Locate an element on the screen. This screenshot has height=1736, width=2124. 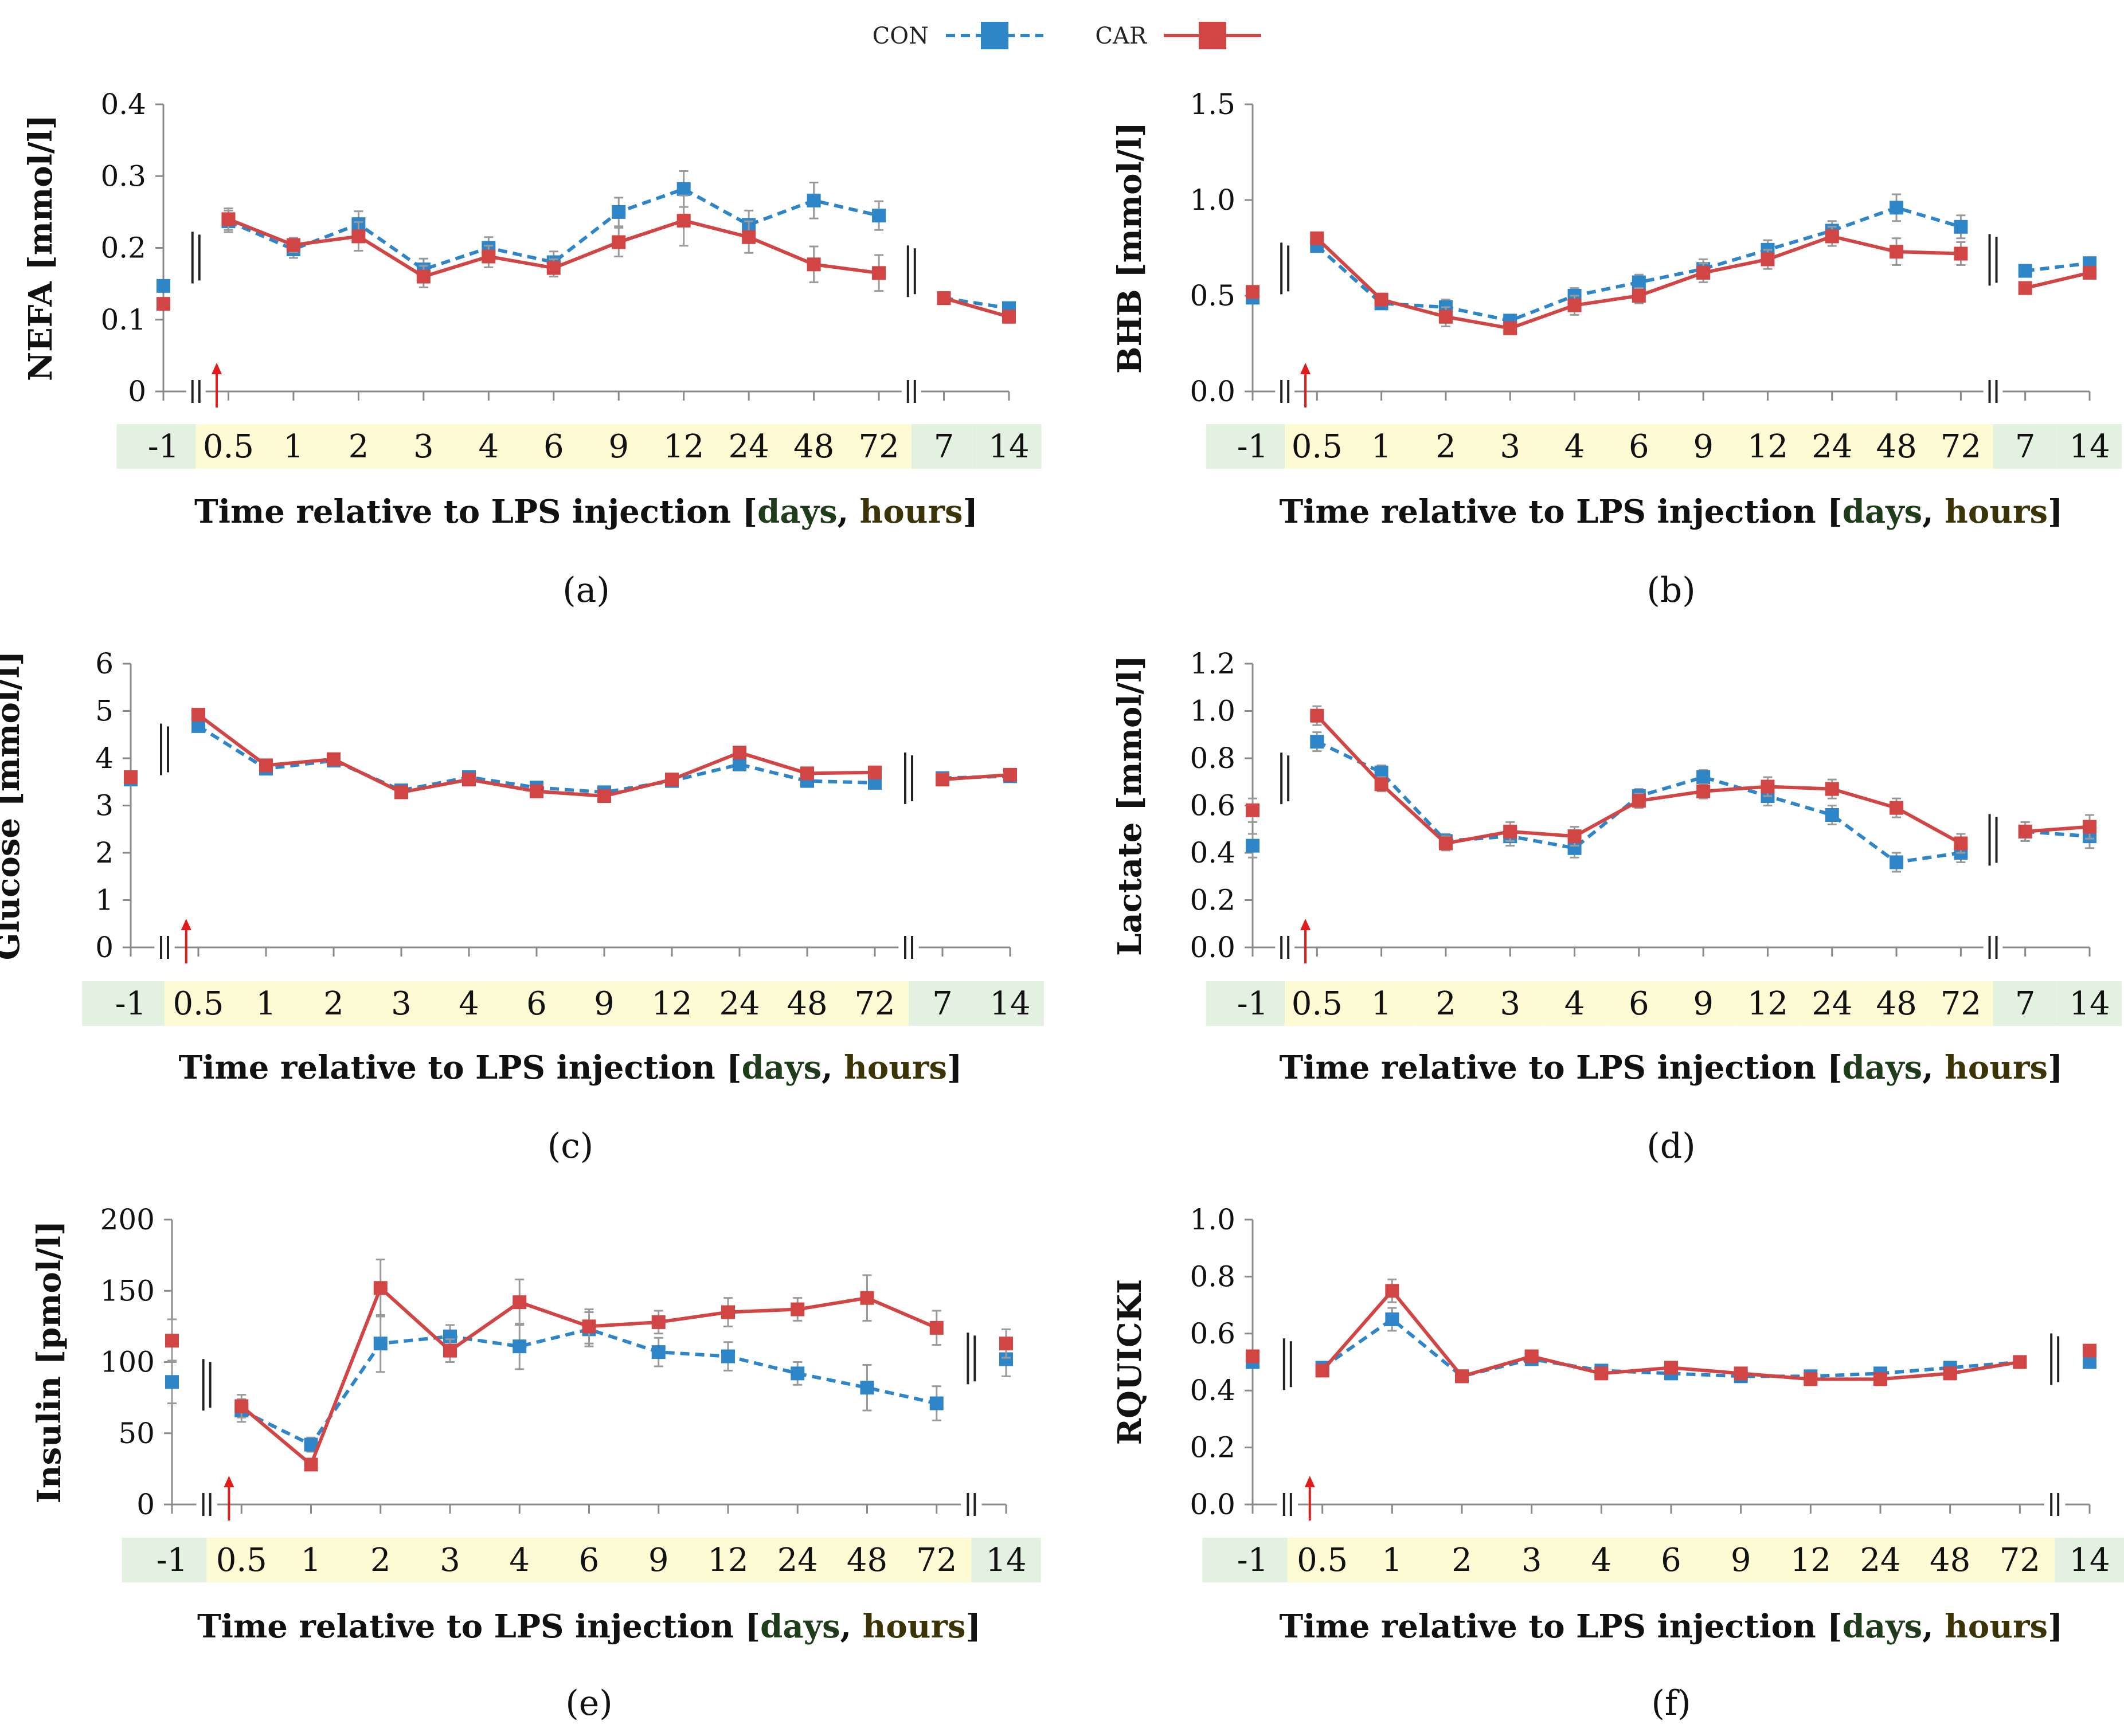
y-tick-label: 0.8 is located at coordinates (1212, 1276).